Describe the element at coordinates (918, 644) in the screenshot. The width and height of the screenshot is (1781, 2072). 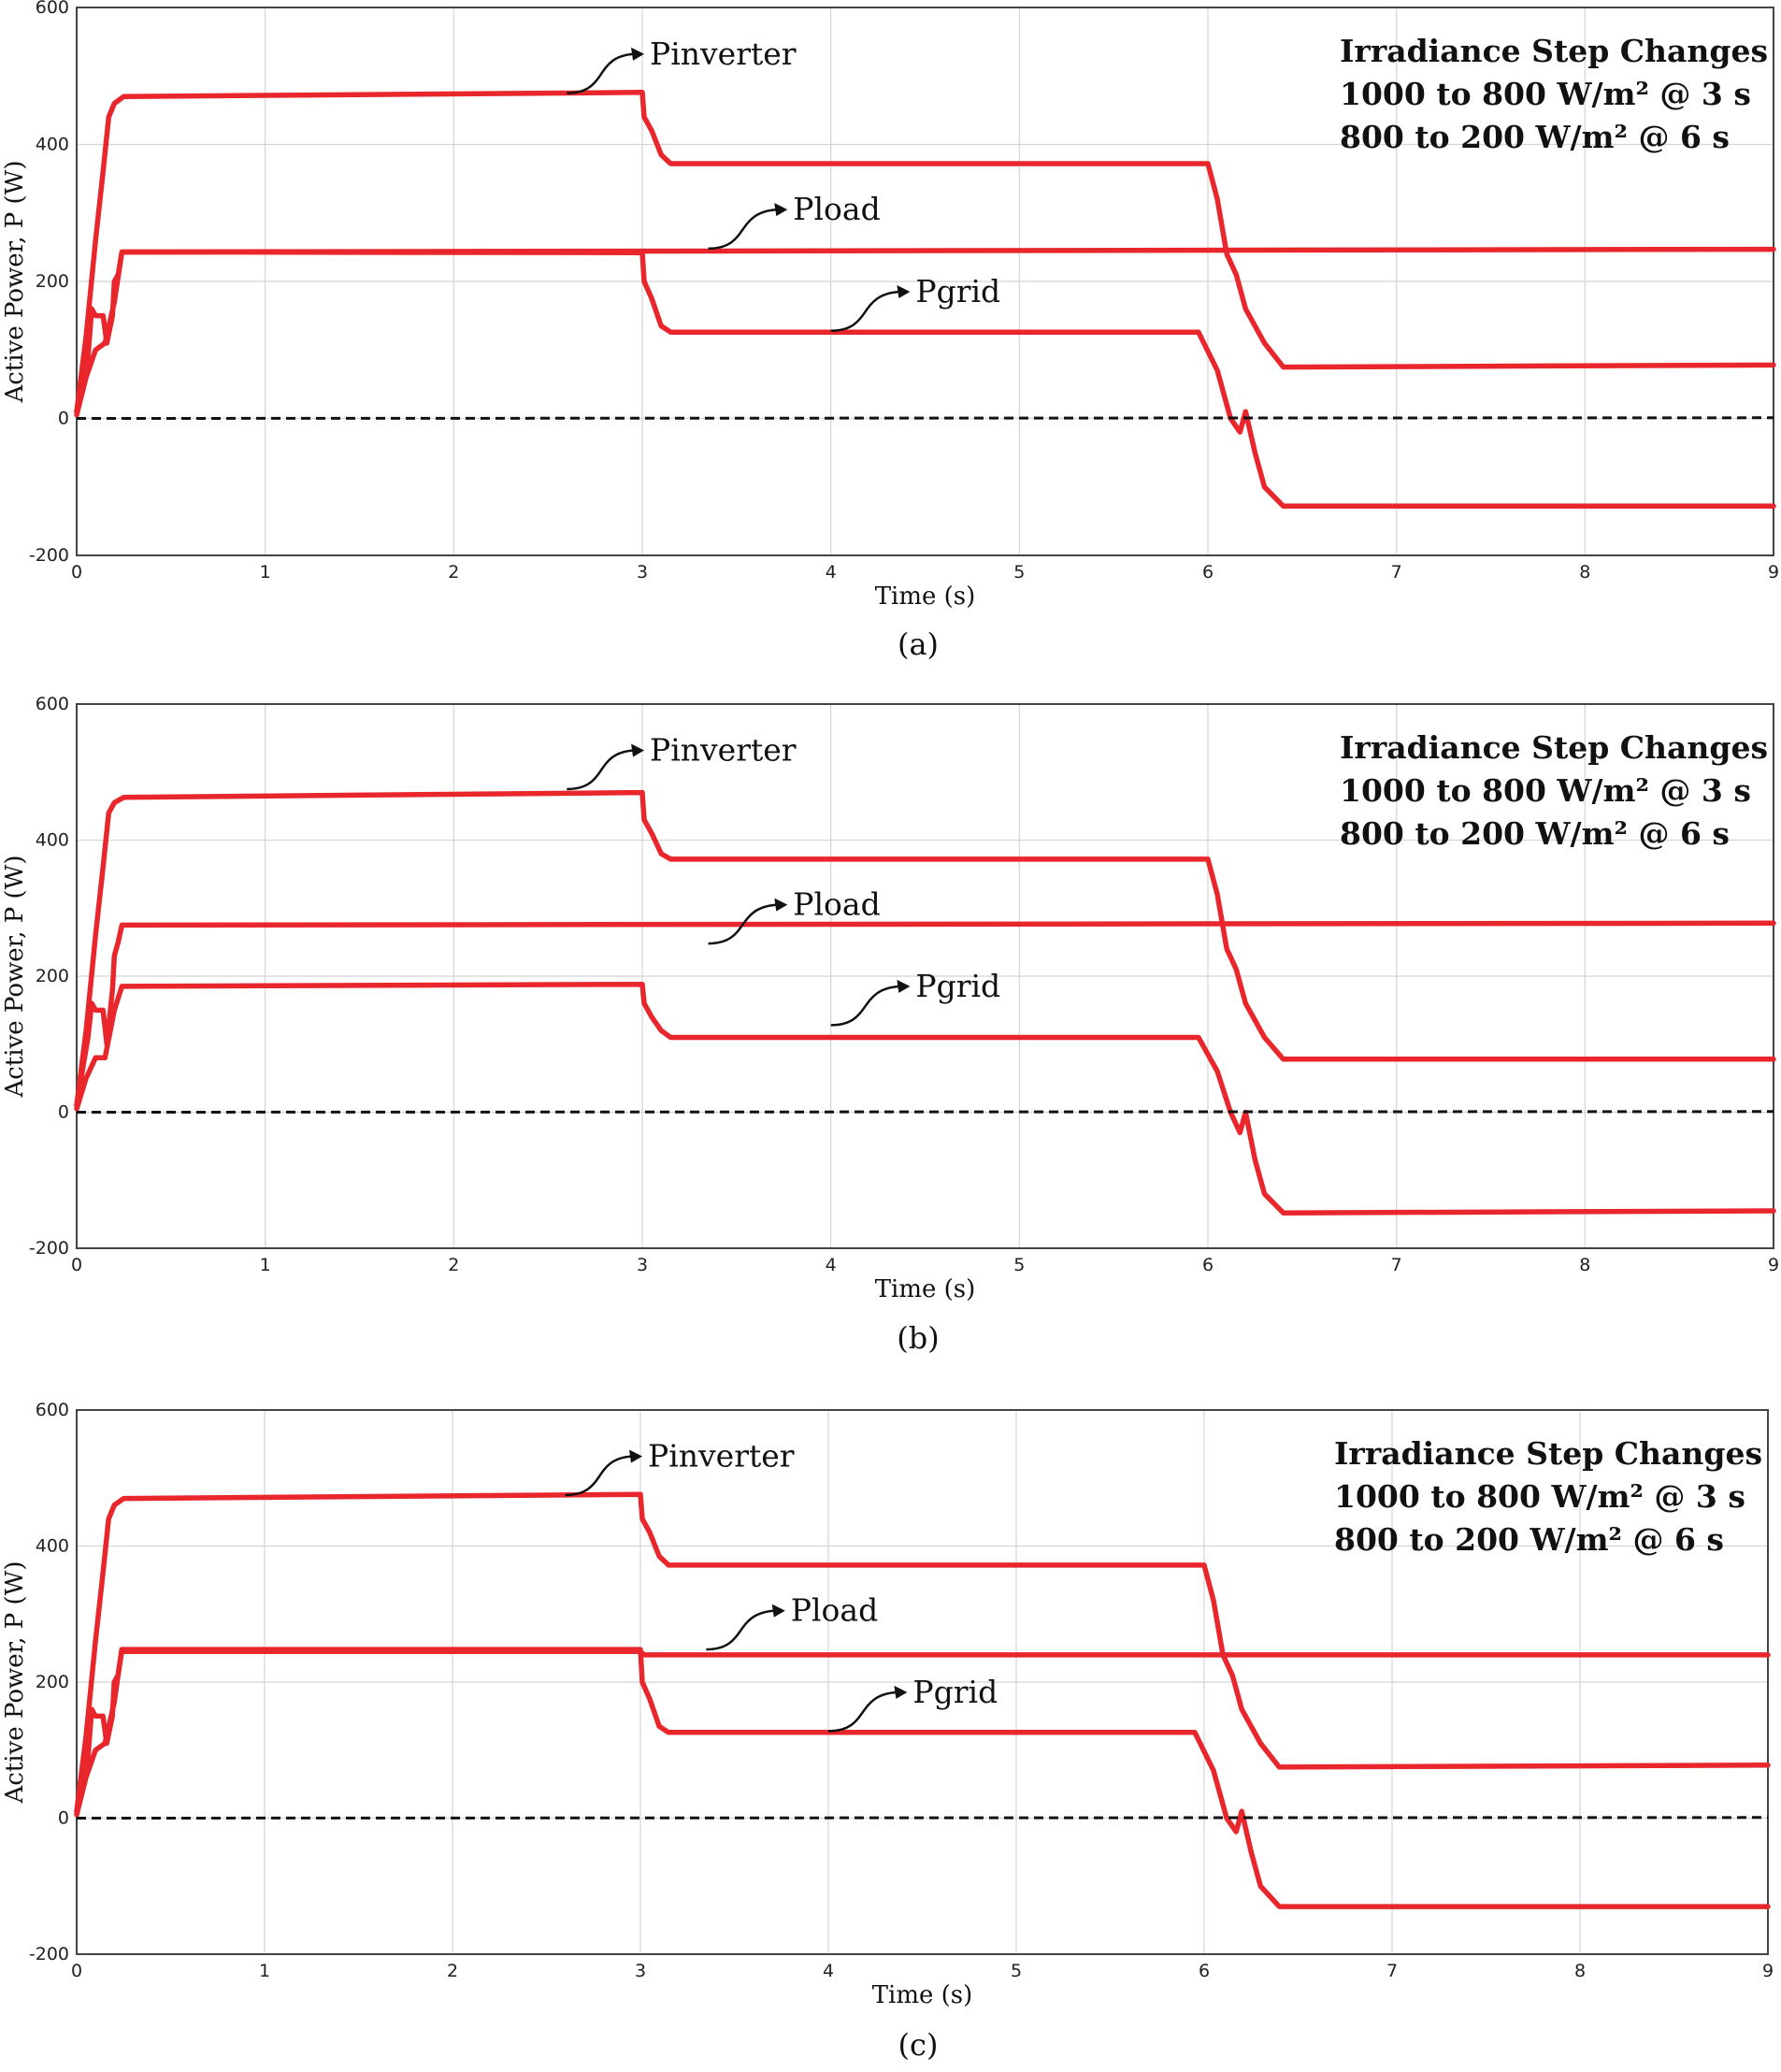
I see `panel-caption: (a)` at that location.